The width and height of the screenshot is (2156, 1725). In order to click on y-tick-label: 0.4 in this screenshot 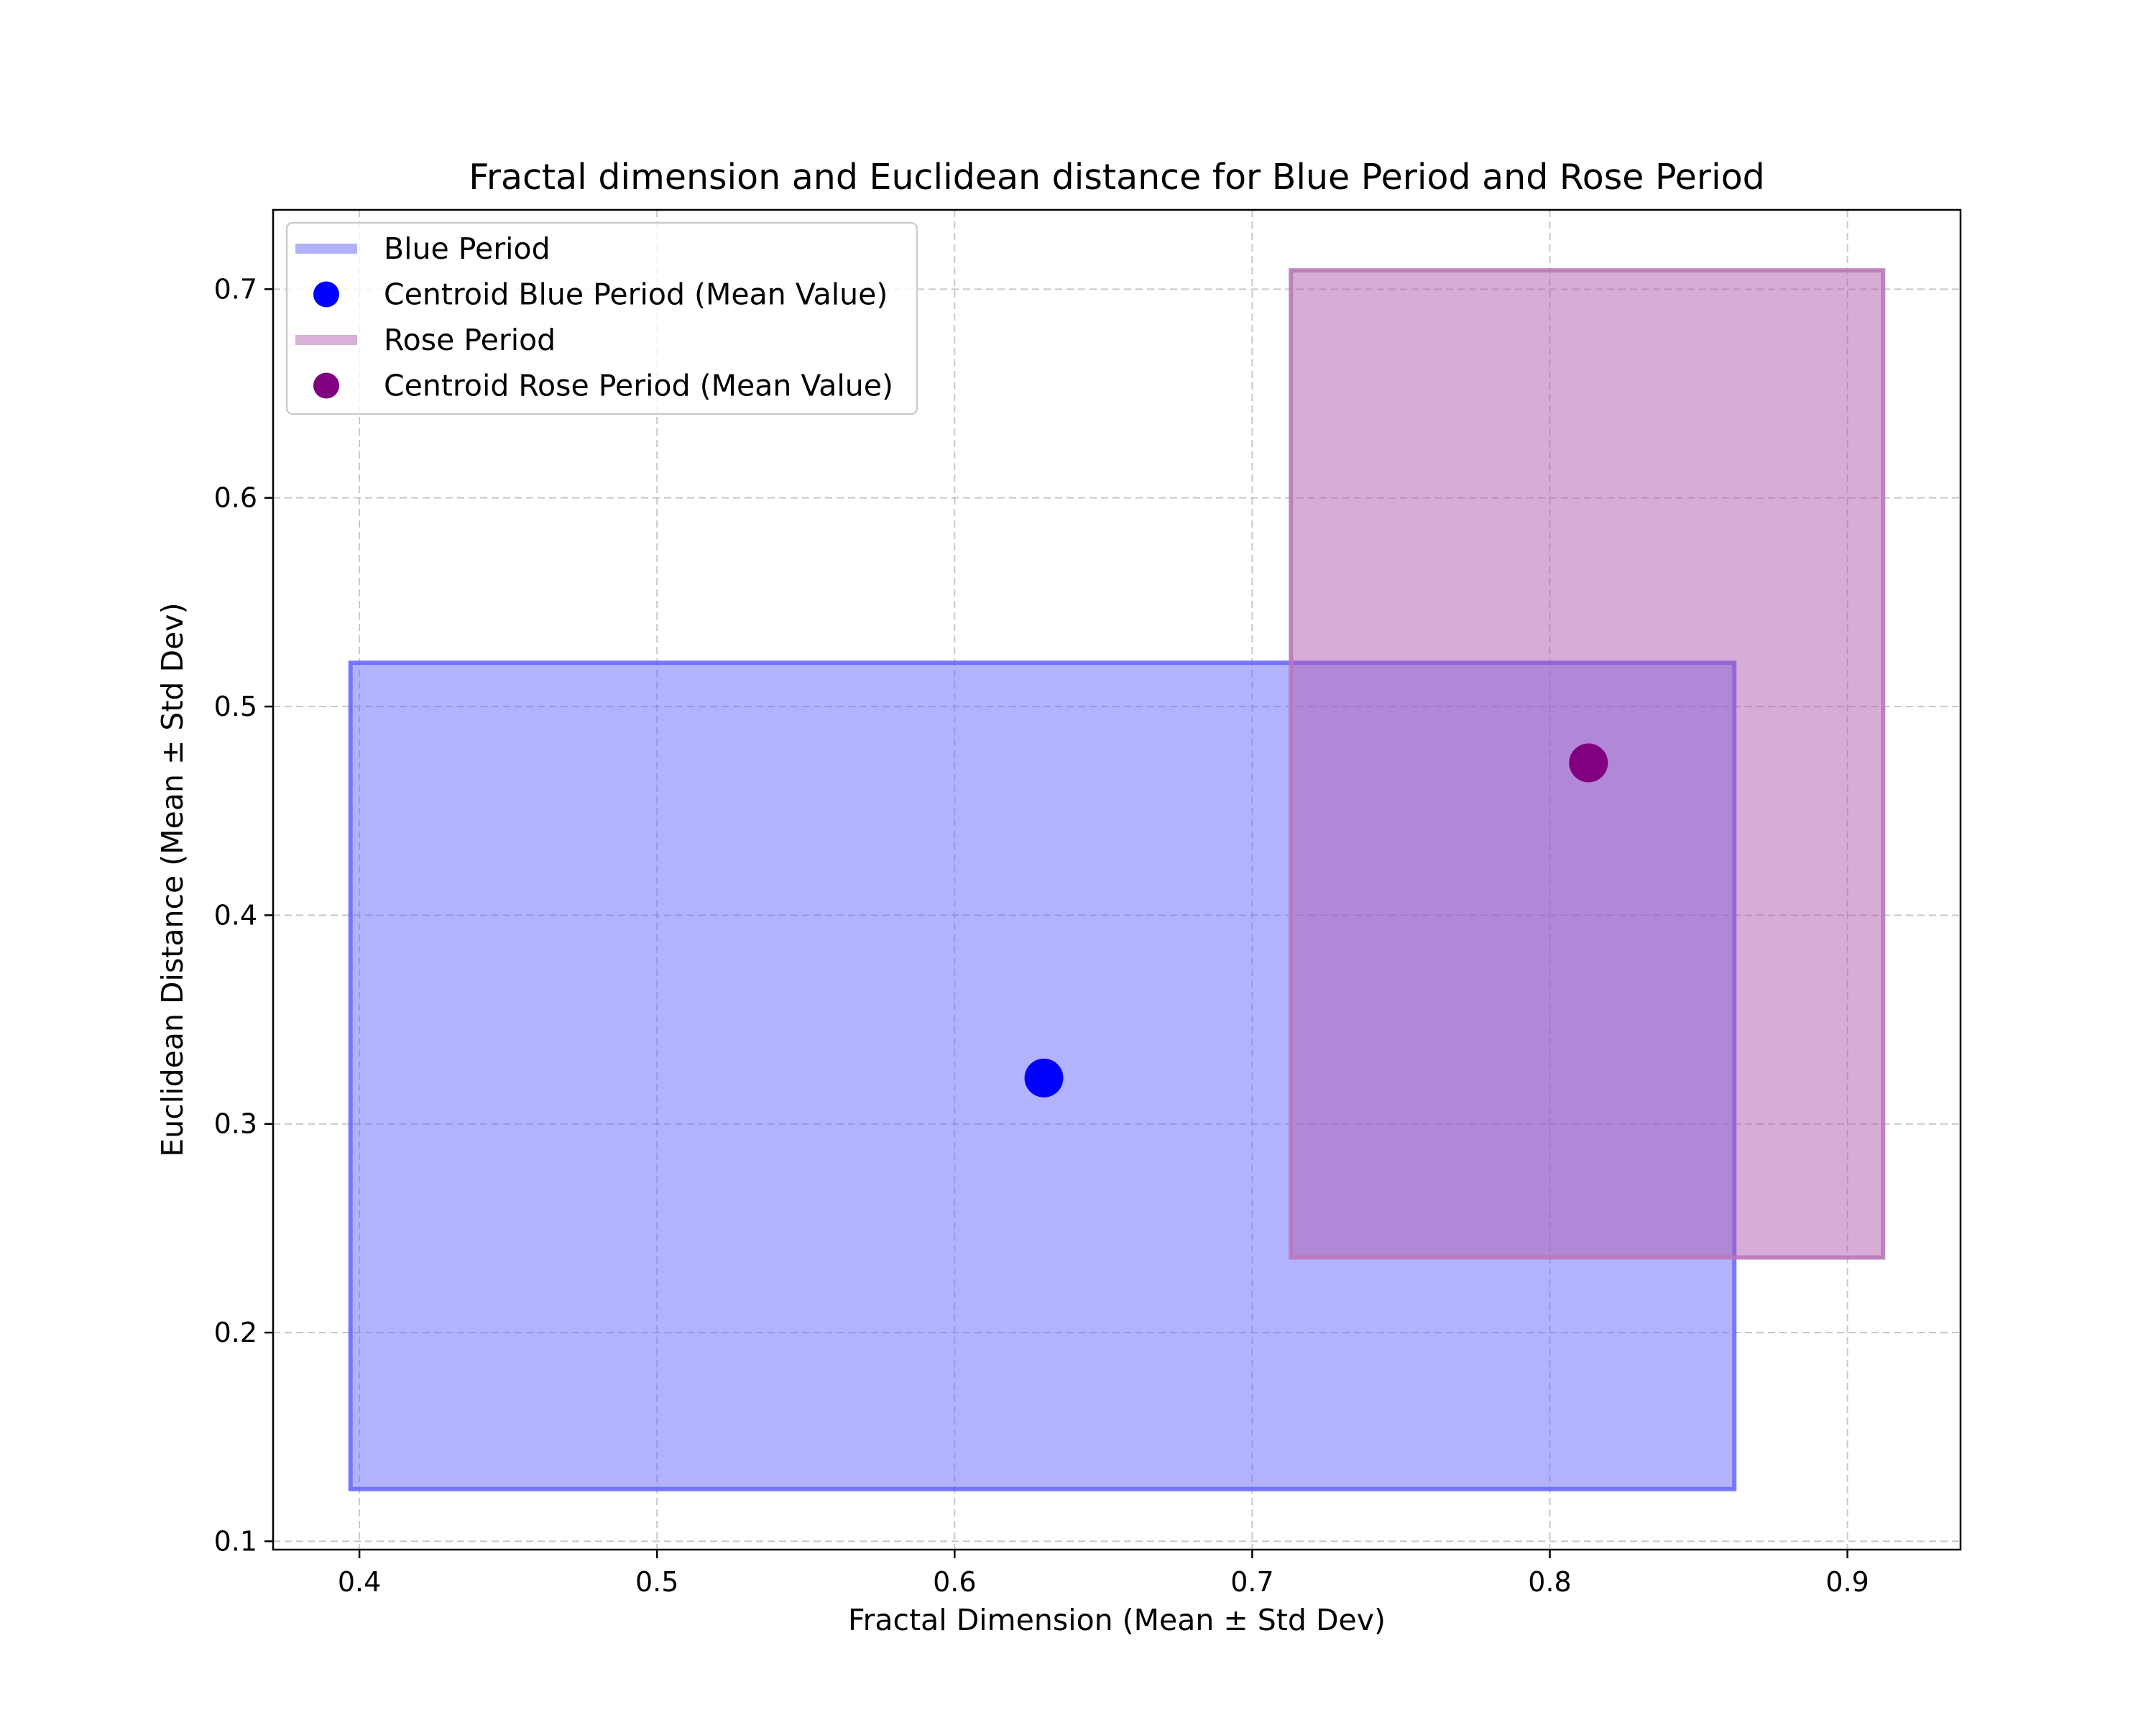, I will do `click(235, 915)`.